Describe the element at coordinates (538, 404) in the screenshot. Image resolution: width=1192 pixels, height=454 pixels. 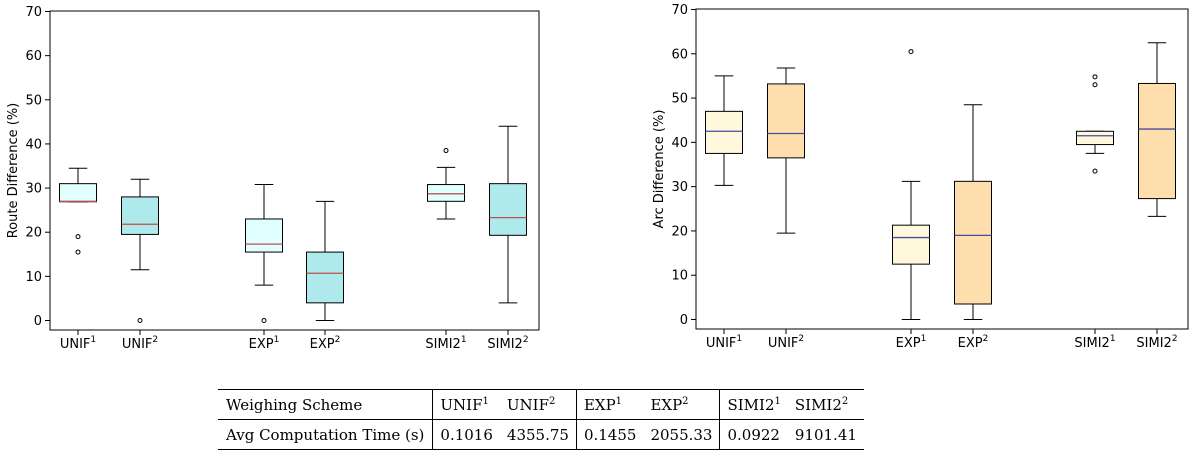
I see `col-header-unif2: UNIF2` at that location.